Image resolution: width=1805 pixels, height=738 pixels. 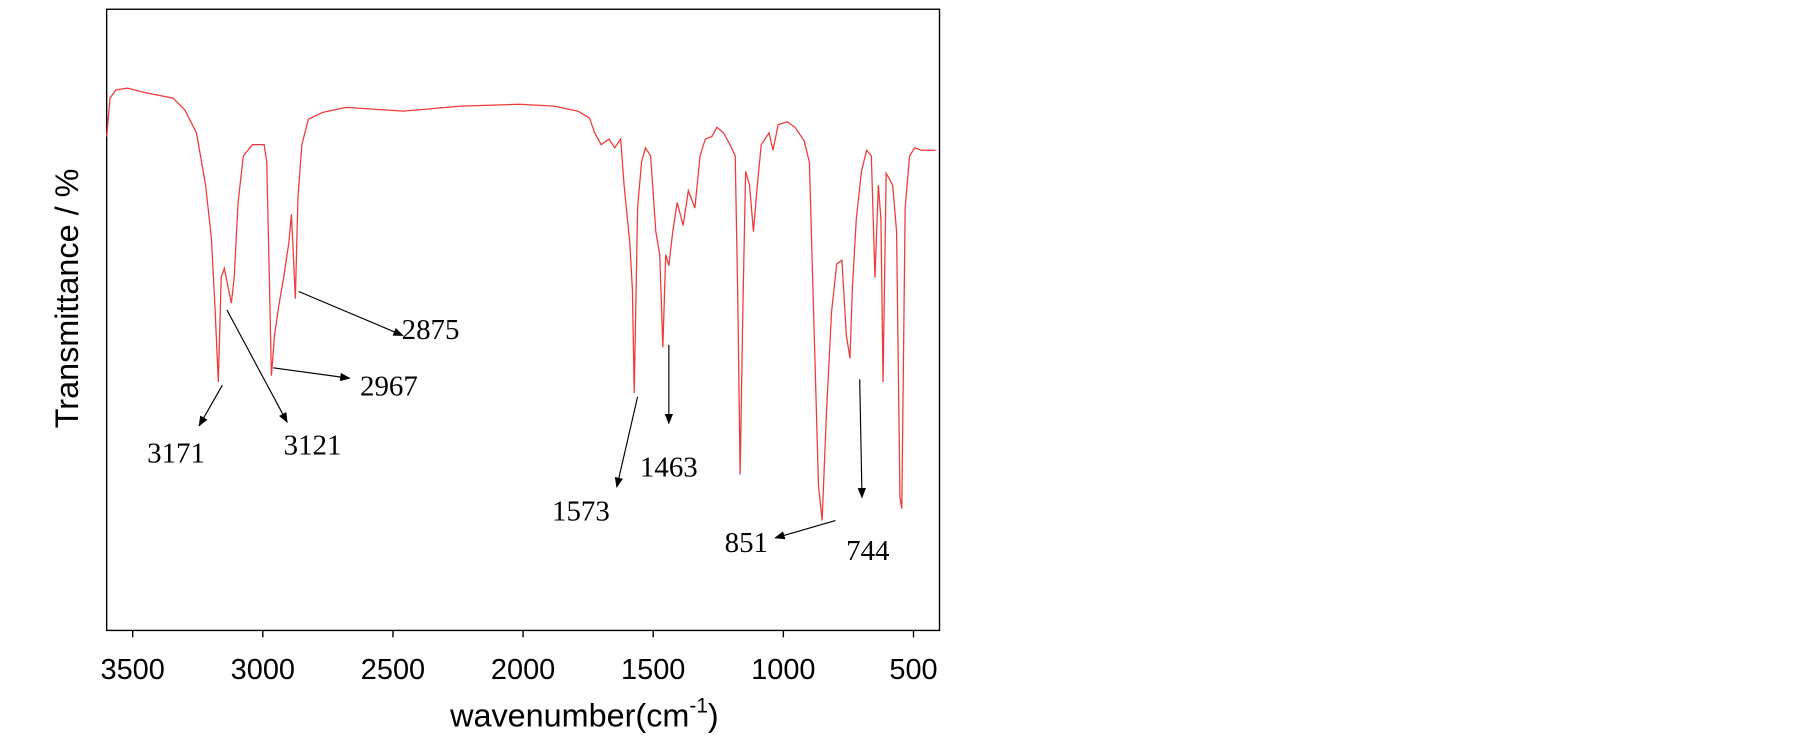 What do you see at coordinates (389, 387) in the screenshot?
I see `annotation-label: 2967` at bounding box center [389, 387].